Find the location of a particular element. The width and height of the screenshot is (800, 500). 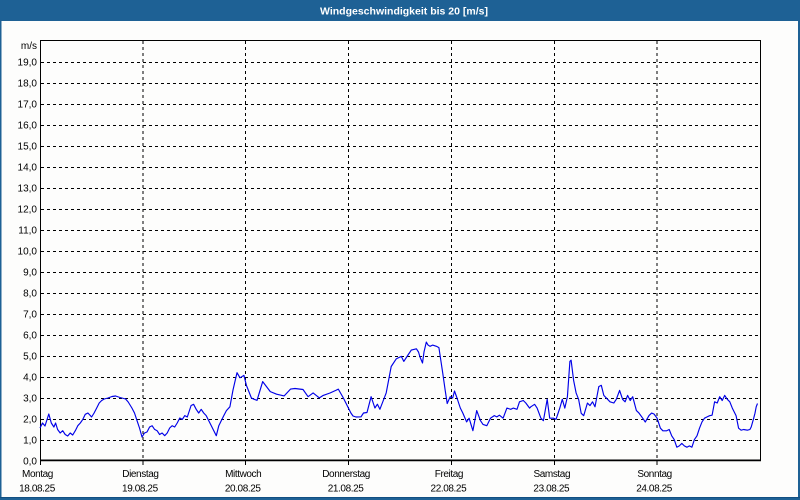

svg-text: m/s is located at coordinates (29, 46).